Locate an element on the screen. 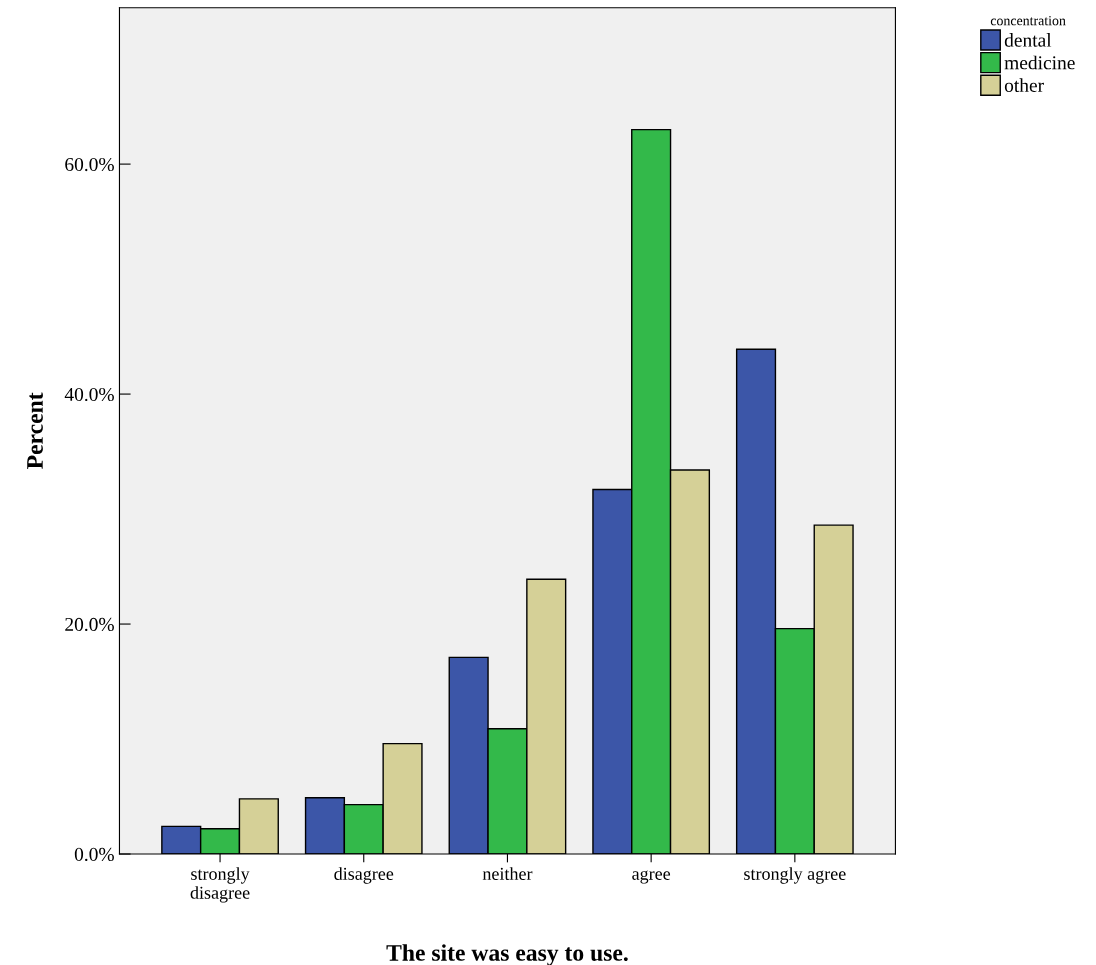 The height and width of the screenshot is (965, 1096). legend-label: medicine is located at coordinates (1039, 62).